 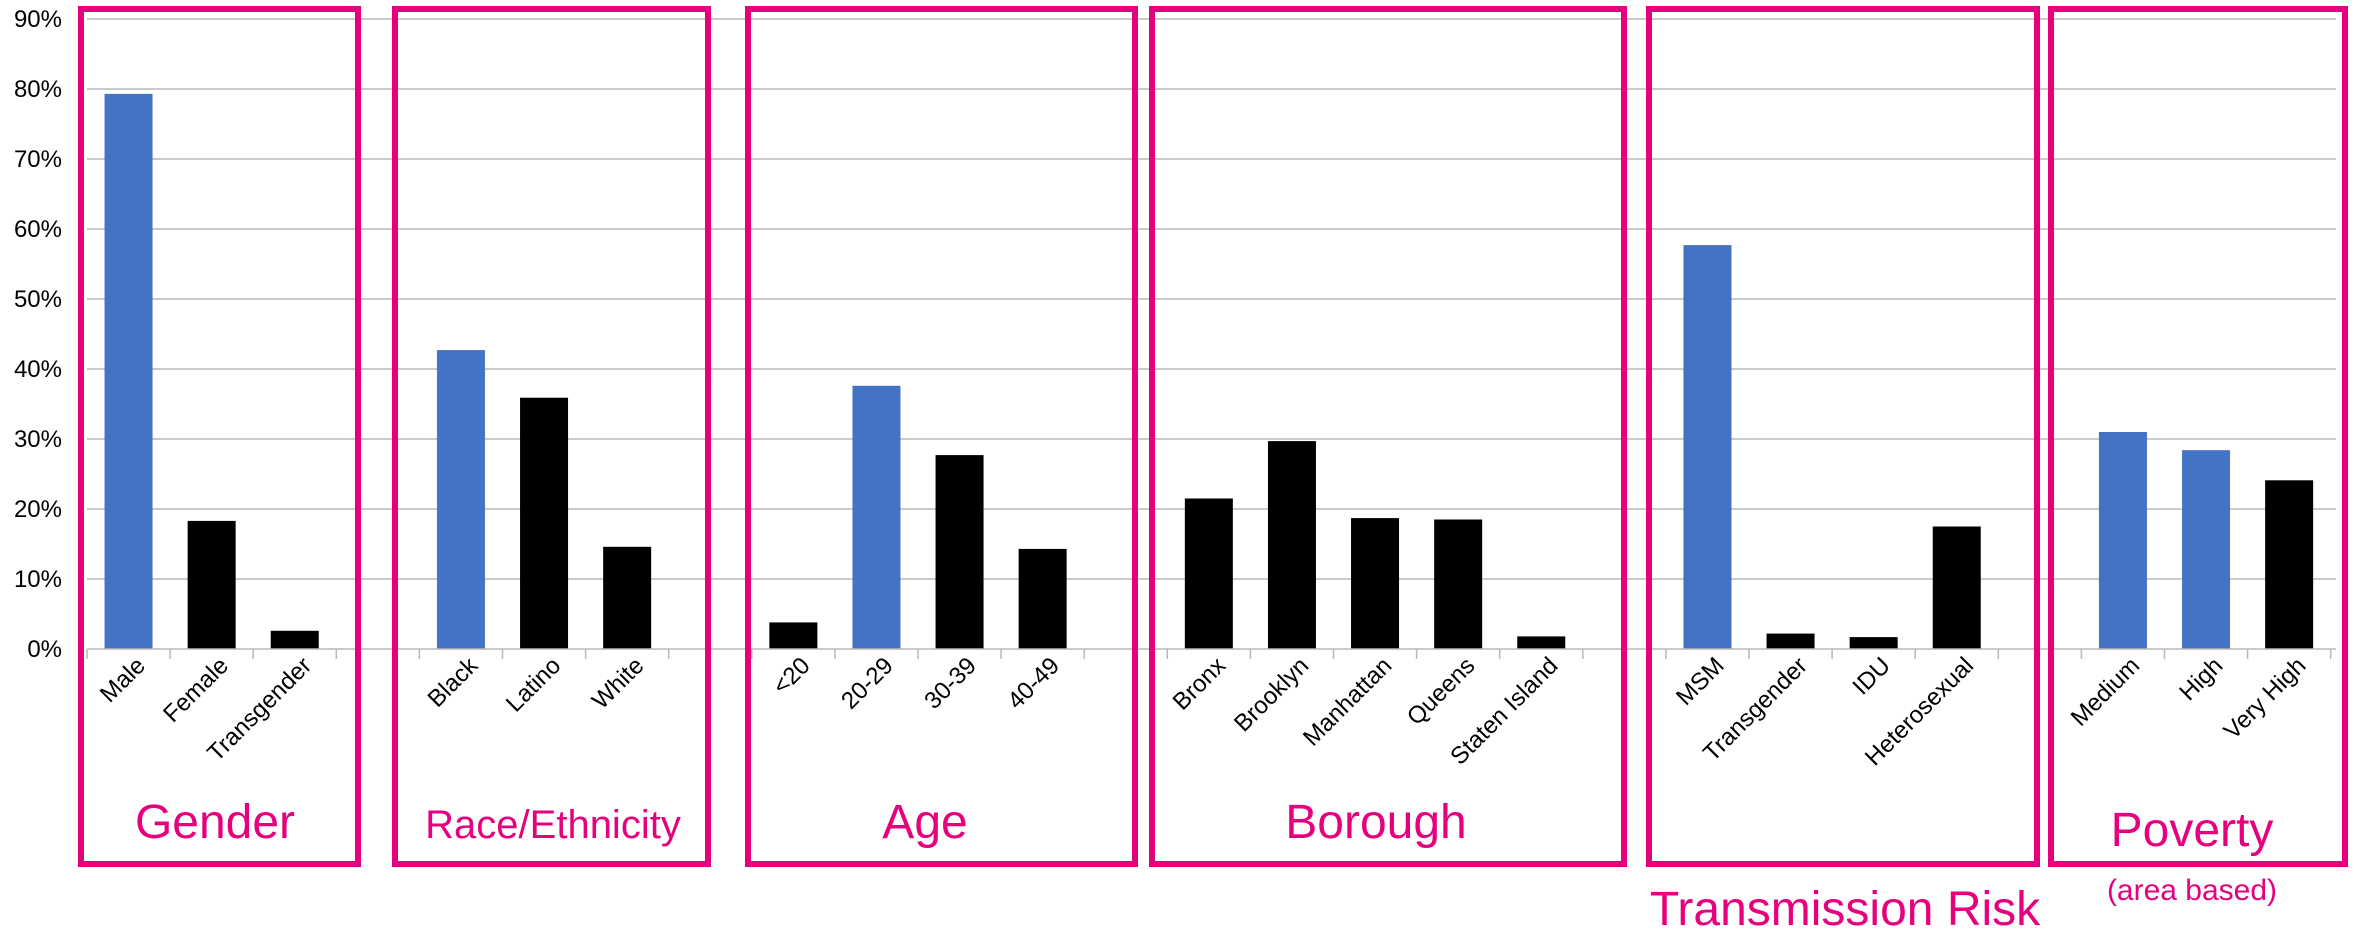 I want to click on y-tick-label: 50%, so click(x=38, y=299).